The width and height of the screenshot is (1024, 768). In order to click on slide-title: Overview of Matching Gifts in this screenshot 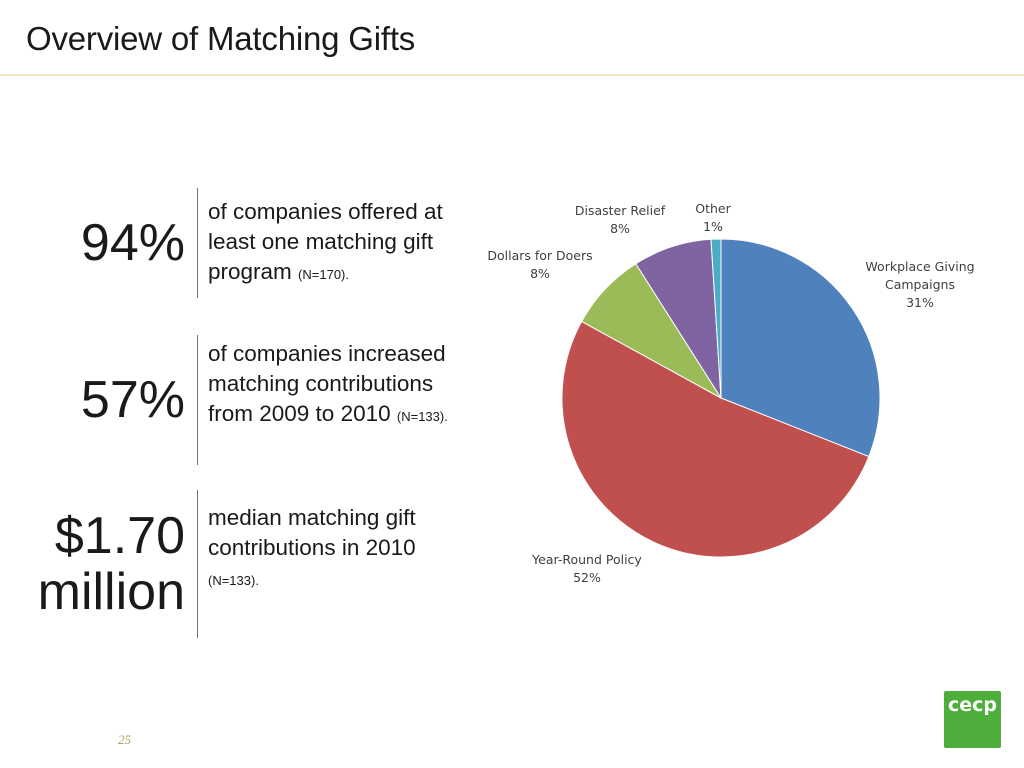, I will do `click(221, 38)`.